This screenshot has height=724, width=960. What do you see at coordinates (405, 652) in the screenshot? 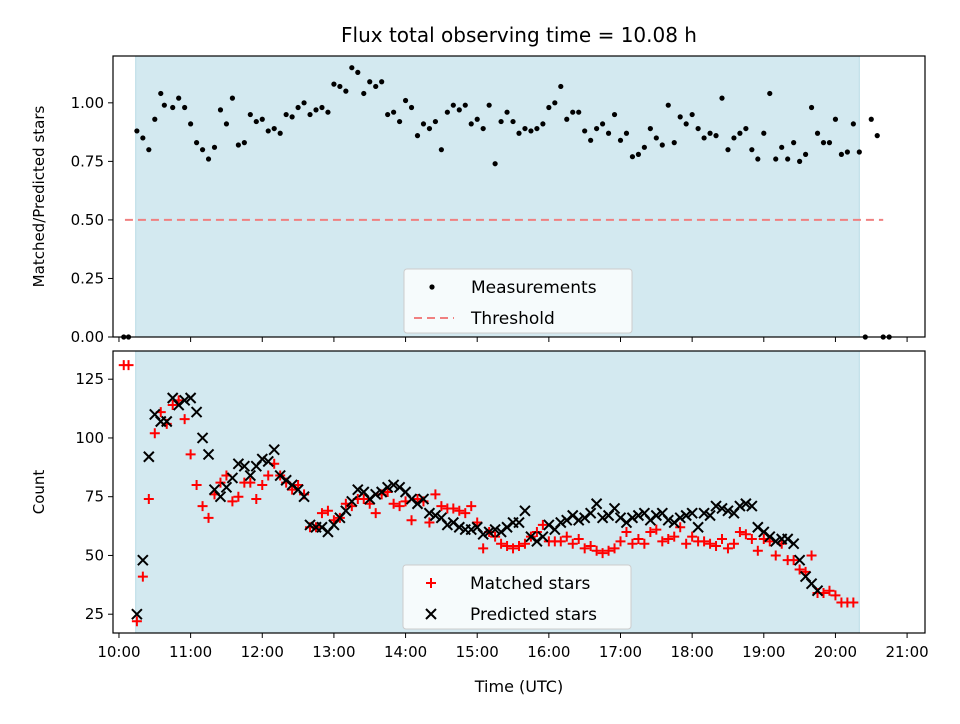
I see `x-tick-label: 14:00` at bounding box center [405, 652].